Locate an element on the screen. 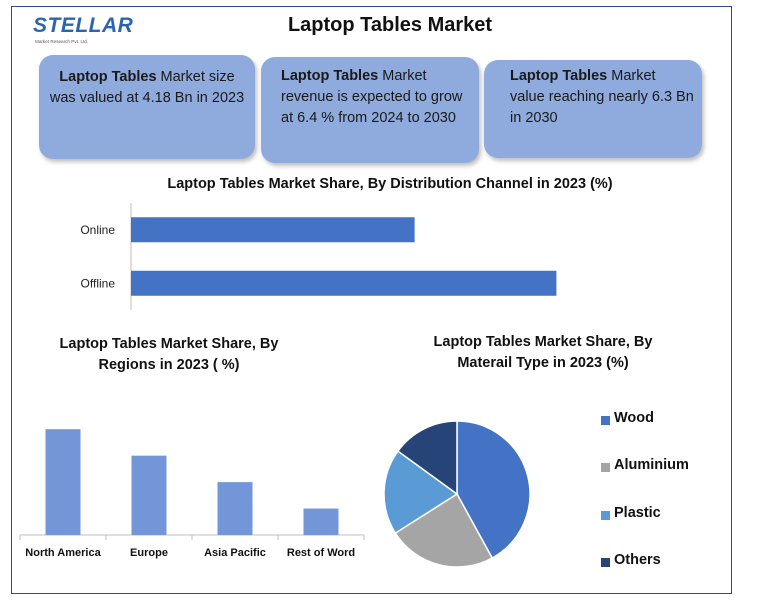 This screenshot has width=780, height=602. bar-offline is located at coordinates (344, 283).